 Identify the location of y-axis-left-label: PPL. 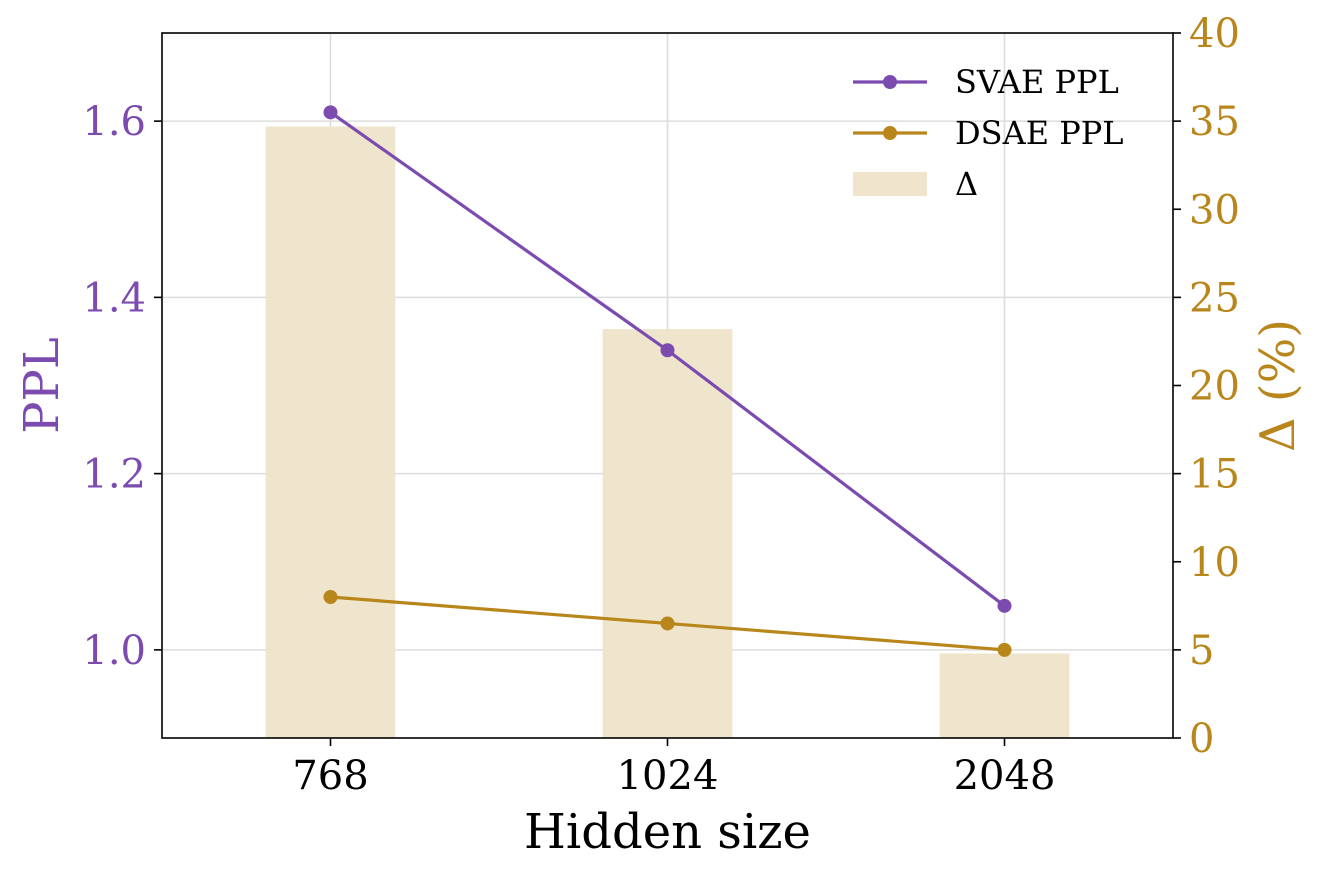
(42, 385).